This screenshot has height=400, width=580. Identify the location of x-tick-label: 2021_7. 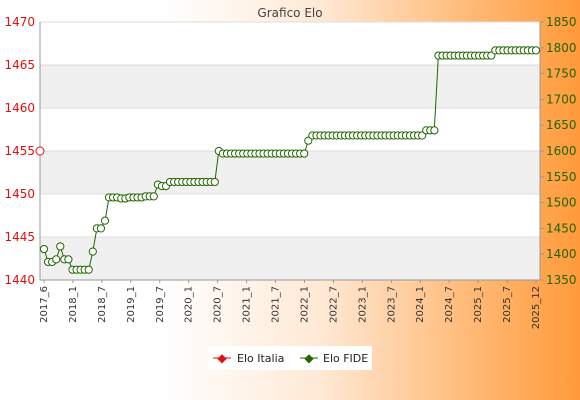
(276, 304).